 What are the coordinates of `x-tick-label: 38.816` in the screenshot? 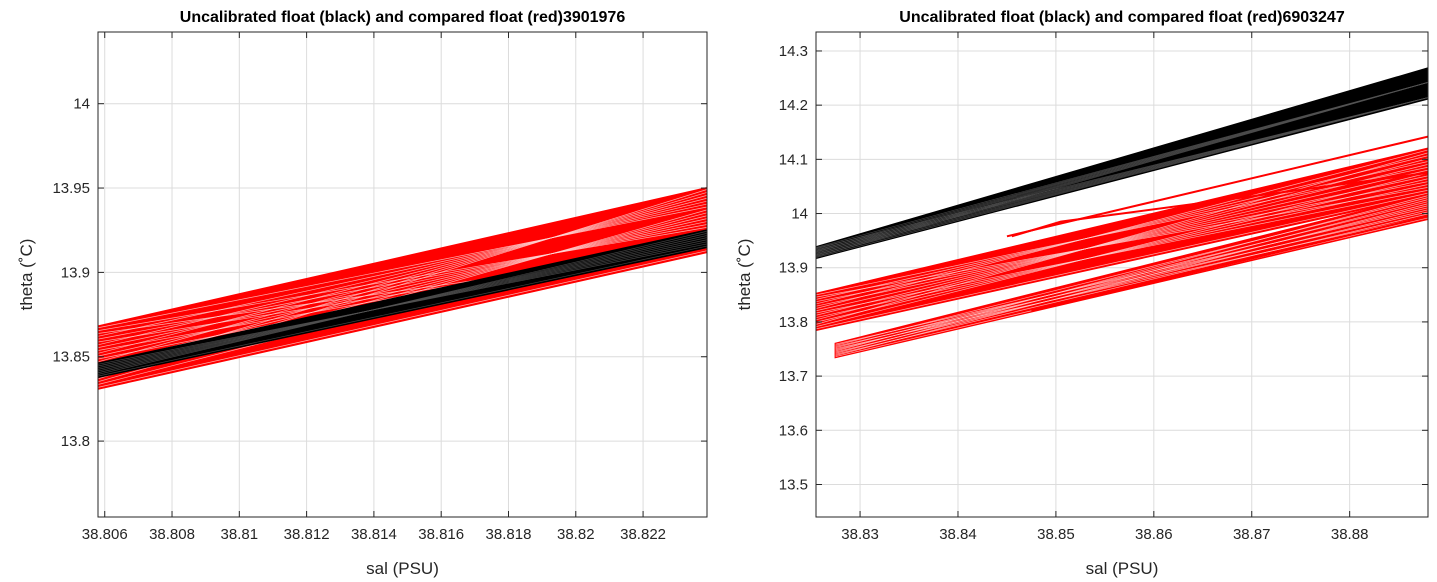 It's located at (441, 534).